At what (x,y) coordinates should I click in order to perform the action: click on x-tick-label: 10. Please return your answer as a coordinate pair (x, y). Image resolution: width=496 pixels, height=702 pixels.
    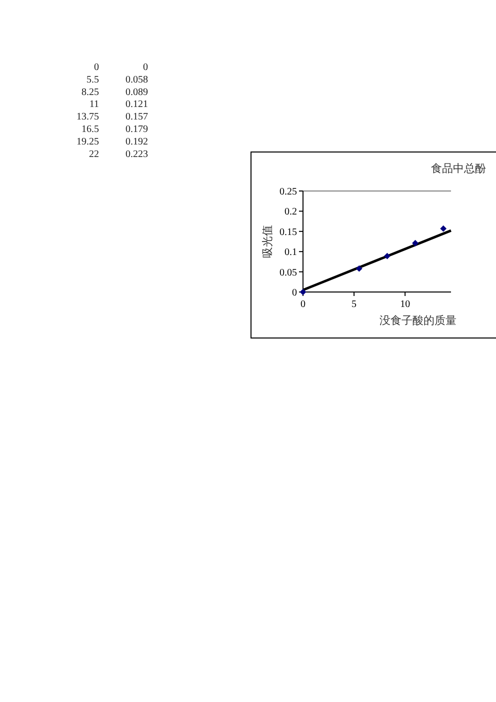
    Looking at the image, I should click on (405, 304).